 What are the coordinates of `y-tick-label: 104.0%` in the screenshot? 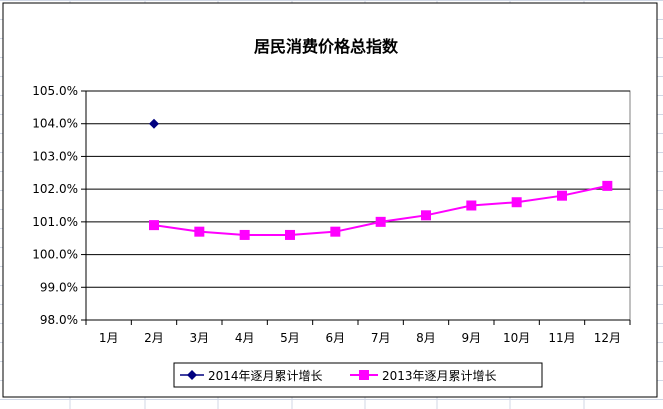 It's located at (55, 124).